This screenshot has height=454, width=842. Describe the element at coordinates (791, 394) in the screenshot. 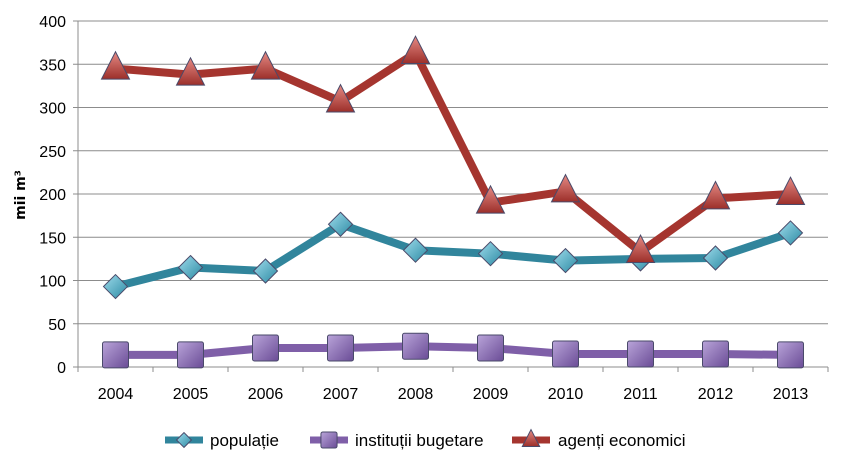

I see `x-tick-label: 2013` at that location.